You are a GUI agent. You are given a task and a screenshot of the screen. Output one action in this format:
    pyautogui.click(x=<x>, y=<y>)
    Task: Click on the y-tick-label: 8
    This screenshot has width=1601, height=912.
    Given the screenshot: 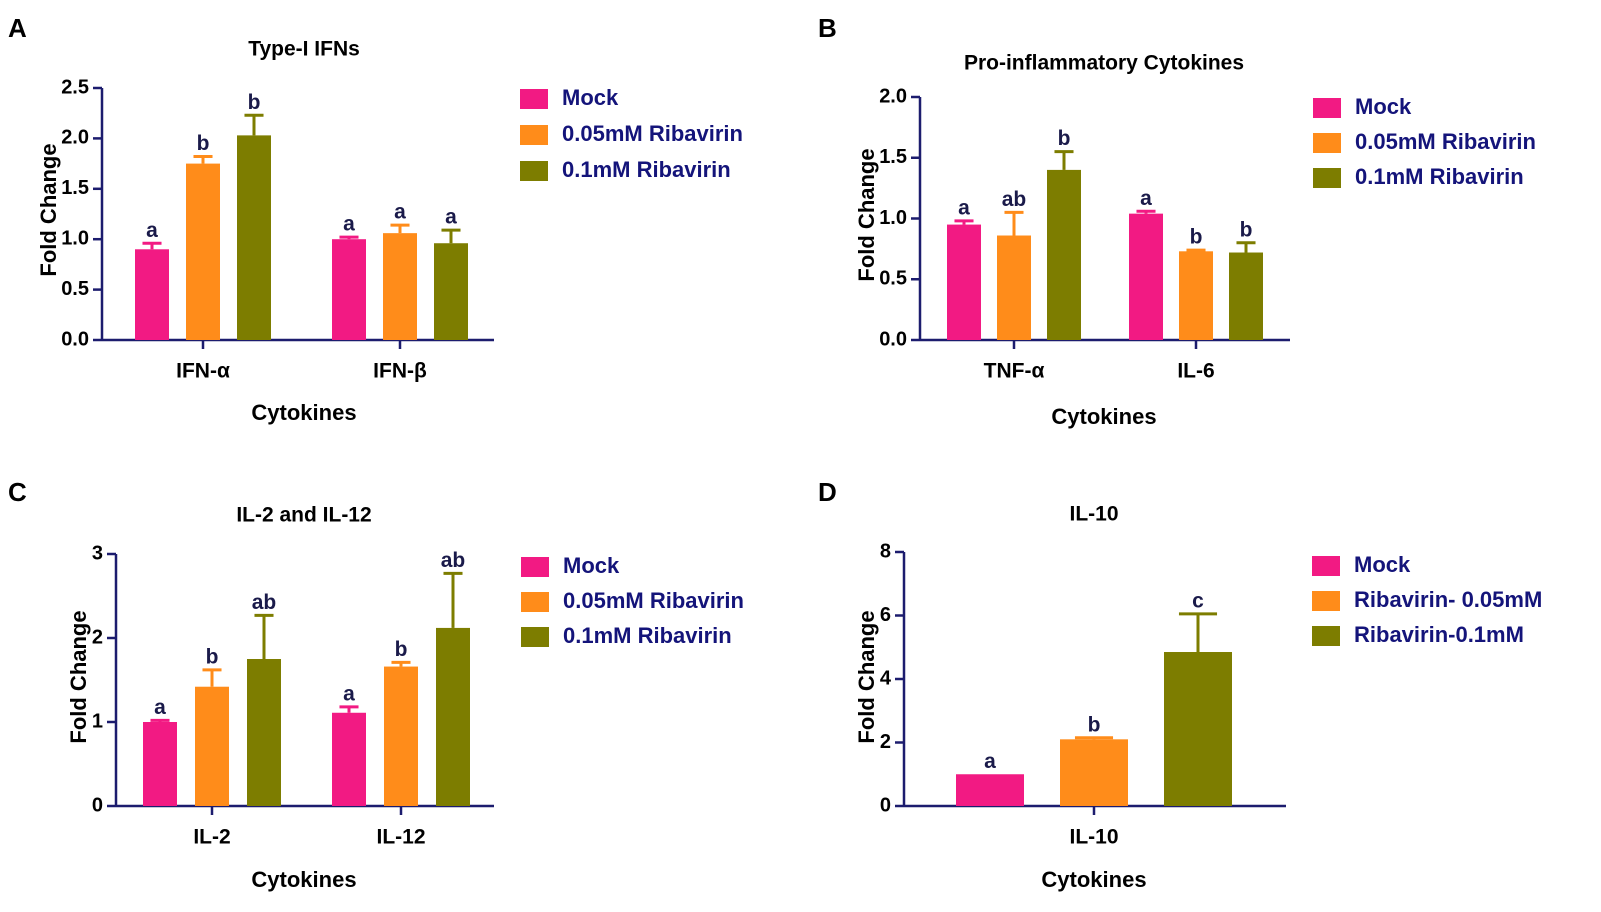 What is the action you would take?
    pyautogui.click(x=885, y=551)
    